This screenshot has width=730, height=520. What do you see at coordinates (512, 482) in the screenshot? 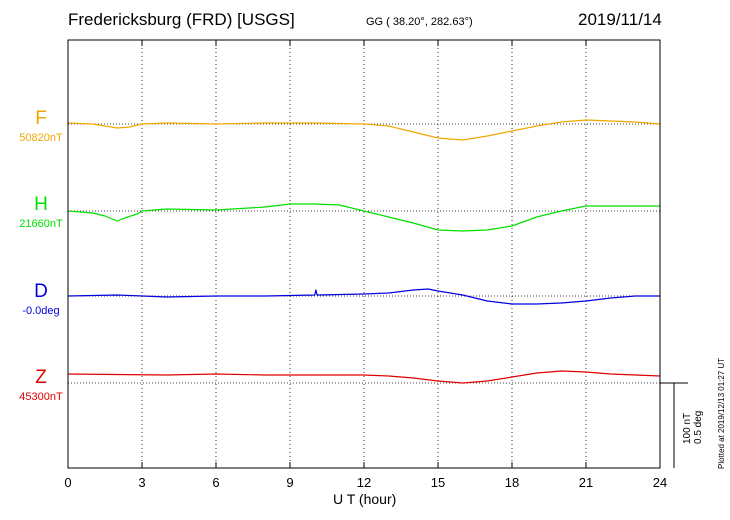
I see `x-tick-label-18: 18` at bounding box center [512, 482].